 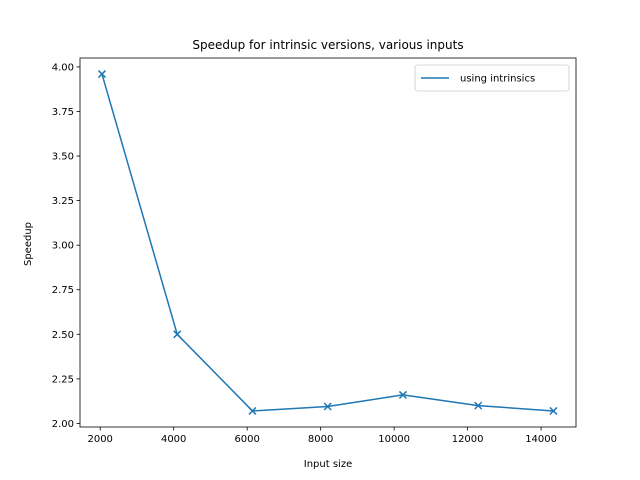 I want to click on y-tick-label: 4.00, so click(x=63, y=67).